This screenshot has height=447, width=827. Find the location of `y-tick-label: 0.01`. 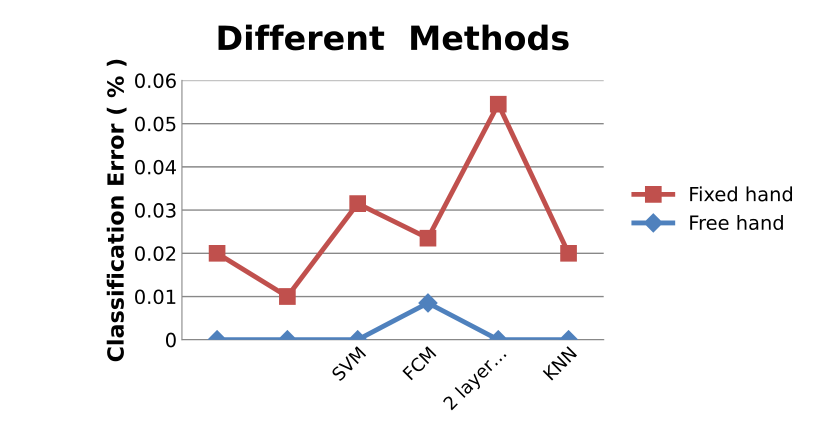

y-tick-label: 0.01 is located at coordinates (155, 296).